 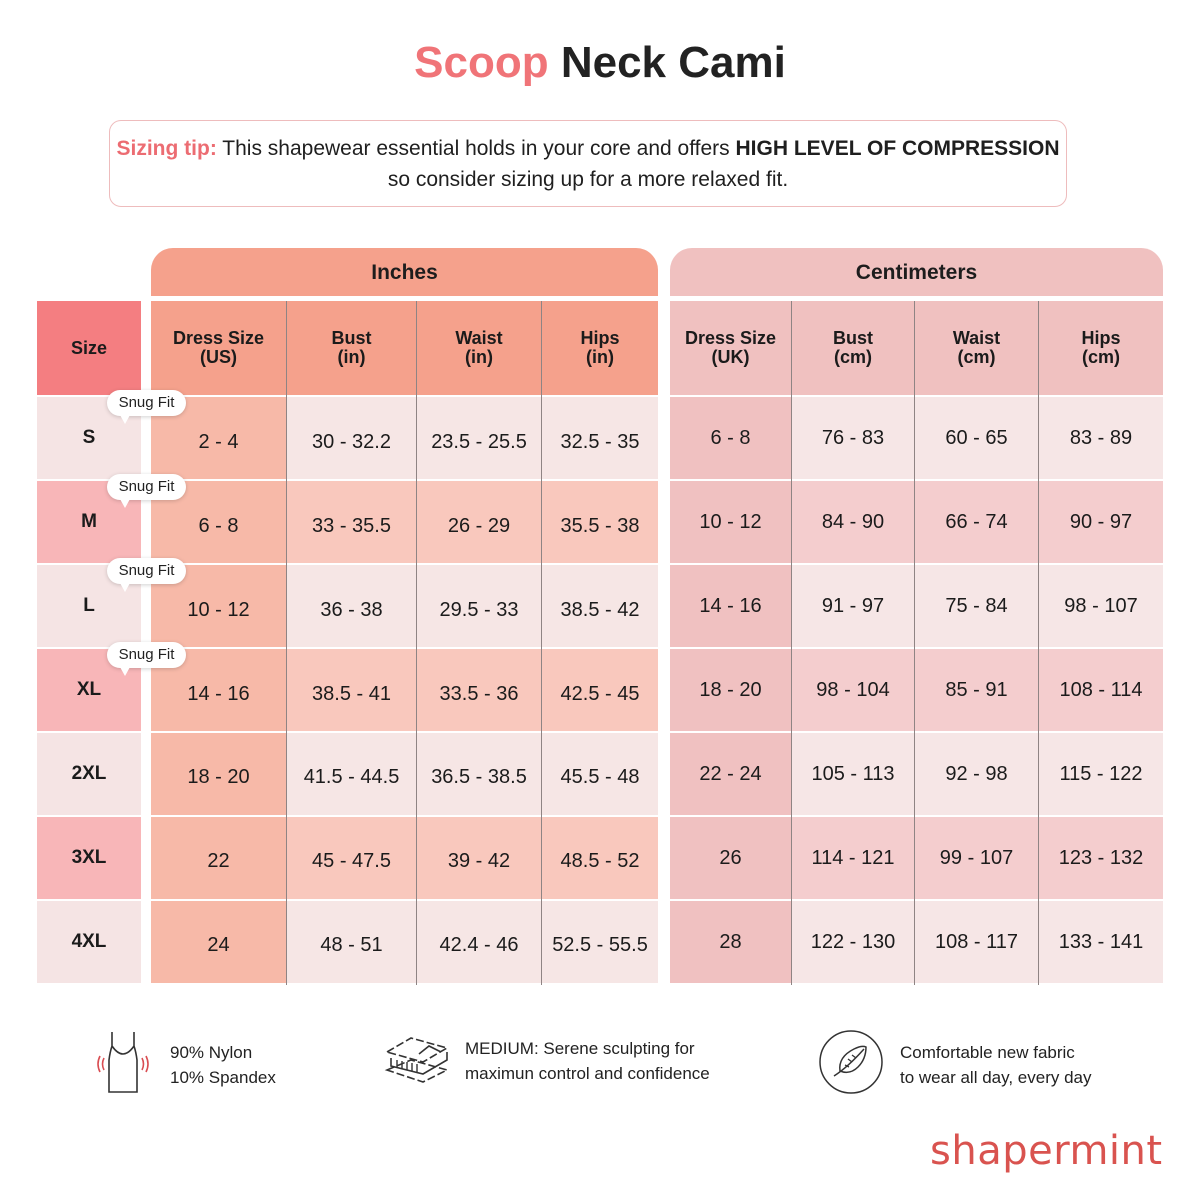 What do you see at coordinates (897, 148) in the screenshot?
I see `sizing-tip-bold: HIGH LEVEL OF COMPRESSION` at bounding box center [897, 148].